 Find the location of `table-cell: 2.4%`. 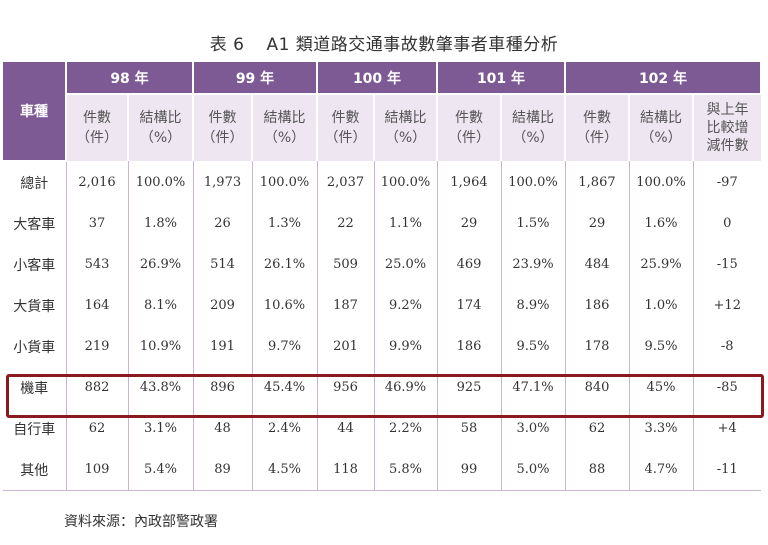

table-cell: 2.4% is located at coordinates (285, 428).